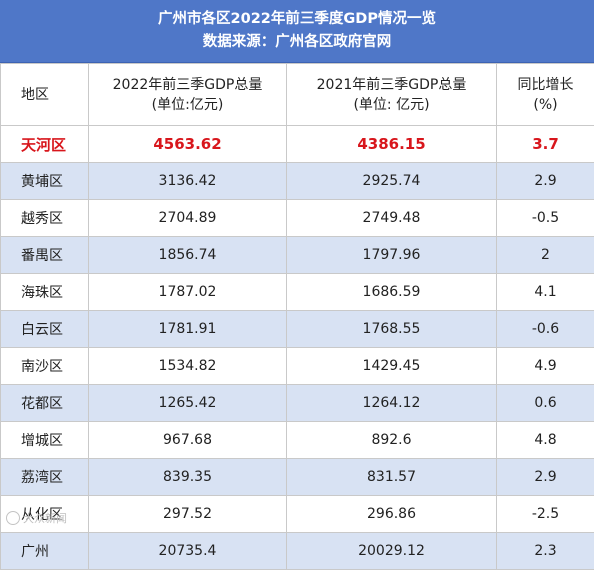 The width and height of the screenshot is (594, 570). I want to click on district-cell: 荔湾区, so click(45, 477).